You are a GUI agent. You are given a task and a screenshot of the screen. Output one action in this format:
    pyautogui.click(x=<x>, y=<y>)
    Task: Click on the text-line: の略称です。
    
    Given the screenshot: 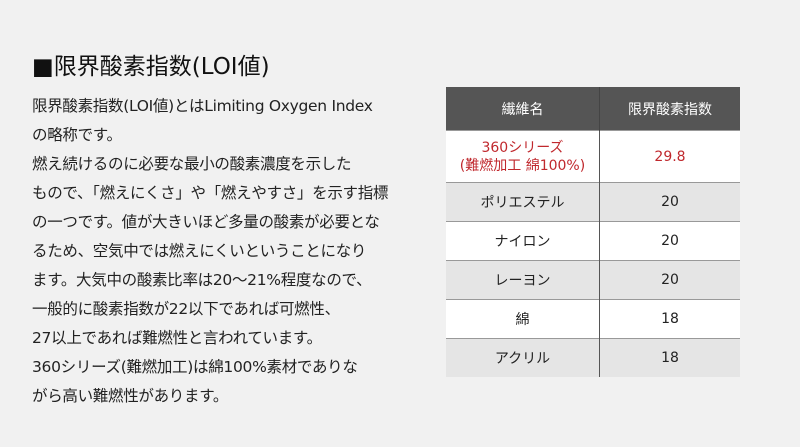 What is the action you would take?
    pyautogui.click(x=77, y=135)
    